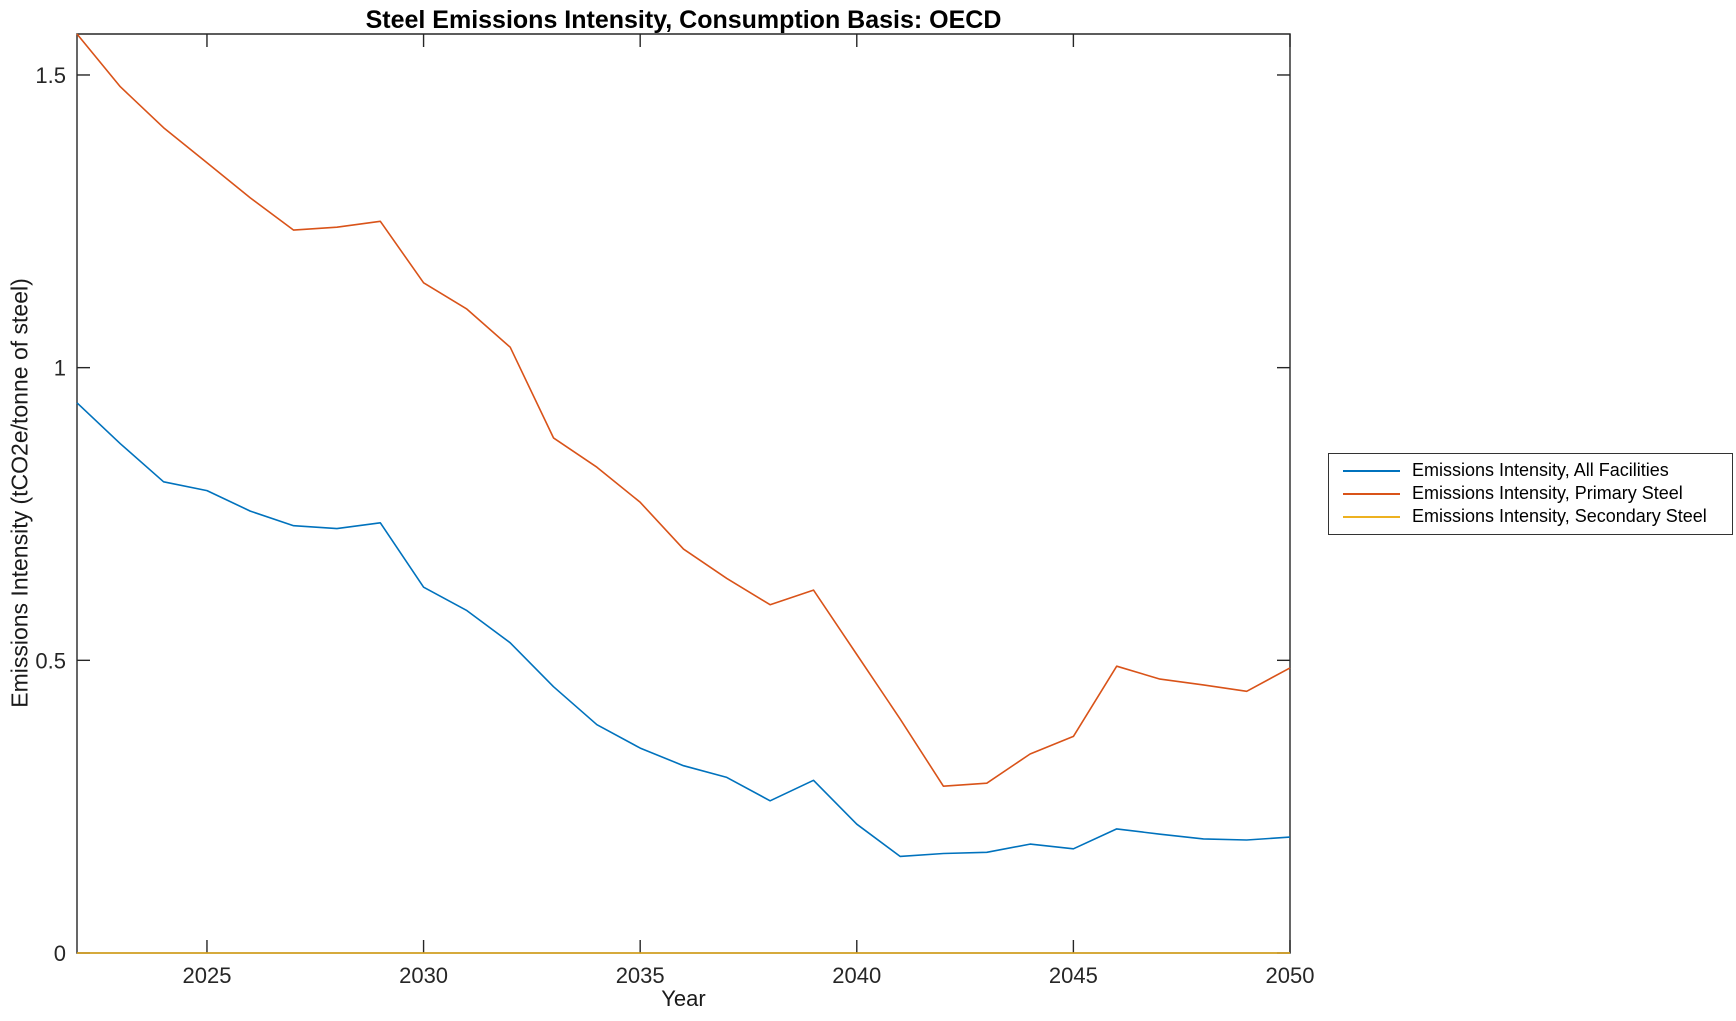 This screenshot has height=1021, width=1736. Describe the element at coordinates (1290, 975) in the screenshot. I see `x-tick-label: 2050` at that location.